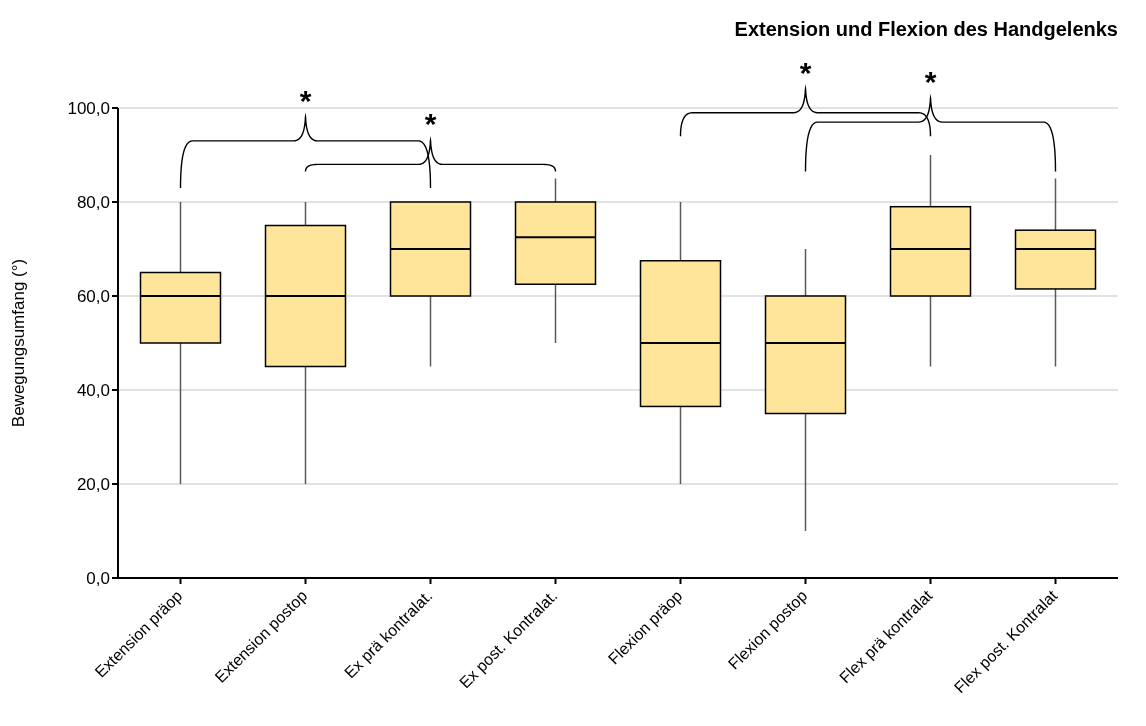 The height and width of the screenshot is (726, 1146). Describe the element at coordinates (926, 29) in the screenshot. I see `chart-title: Extension und Flexion des Handgelenks` at that location.